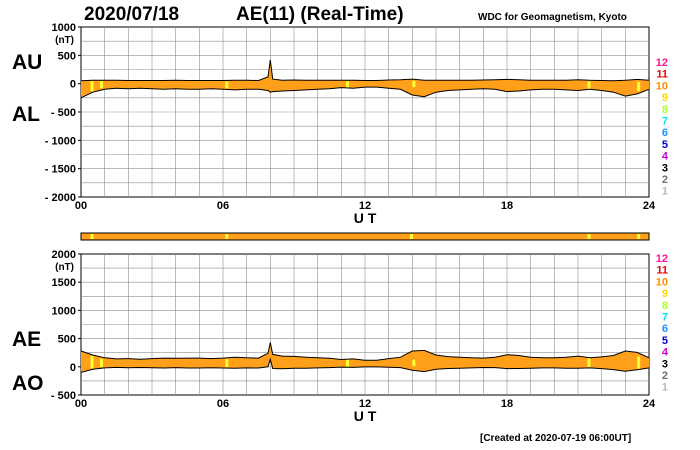 The image size is (700, 450). Describe the element at coordinates (665, 329) in the screenshot. I see `bottom-station-legend-item: 6` at that location.